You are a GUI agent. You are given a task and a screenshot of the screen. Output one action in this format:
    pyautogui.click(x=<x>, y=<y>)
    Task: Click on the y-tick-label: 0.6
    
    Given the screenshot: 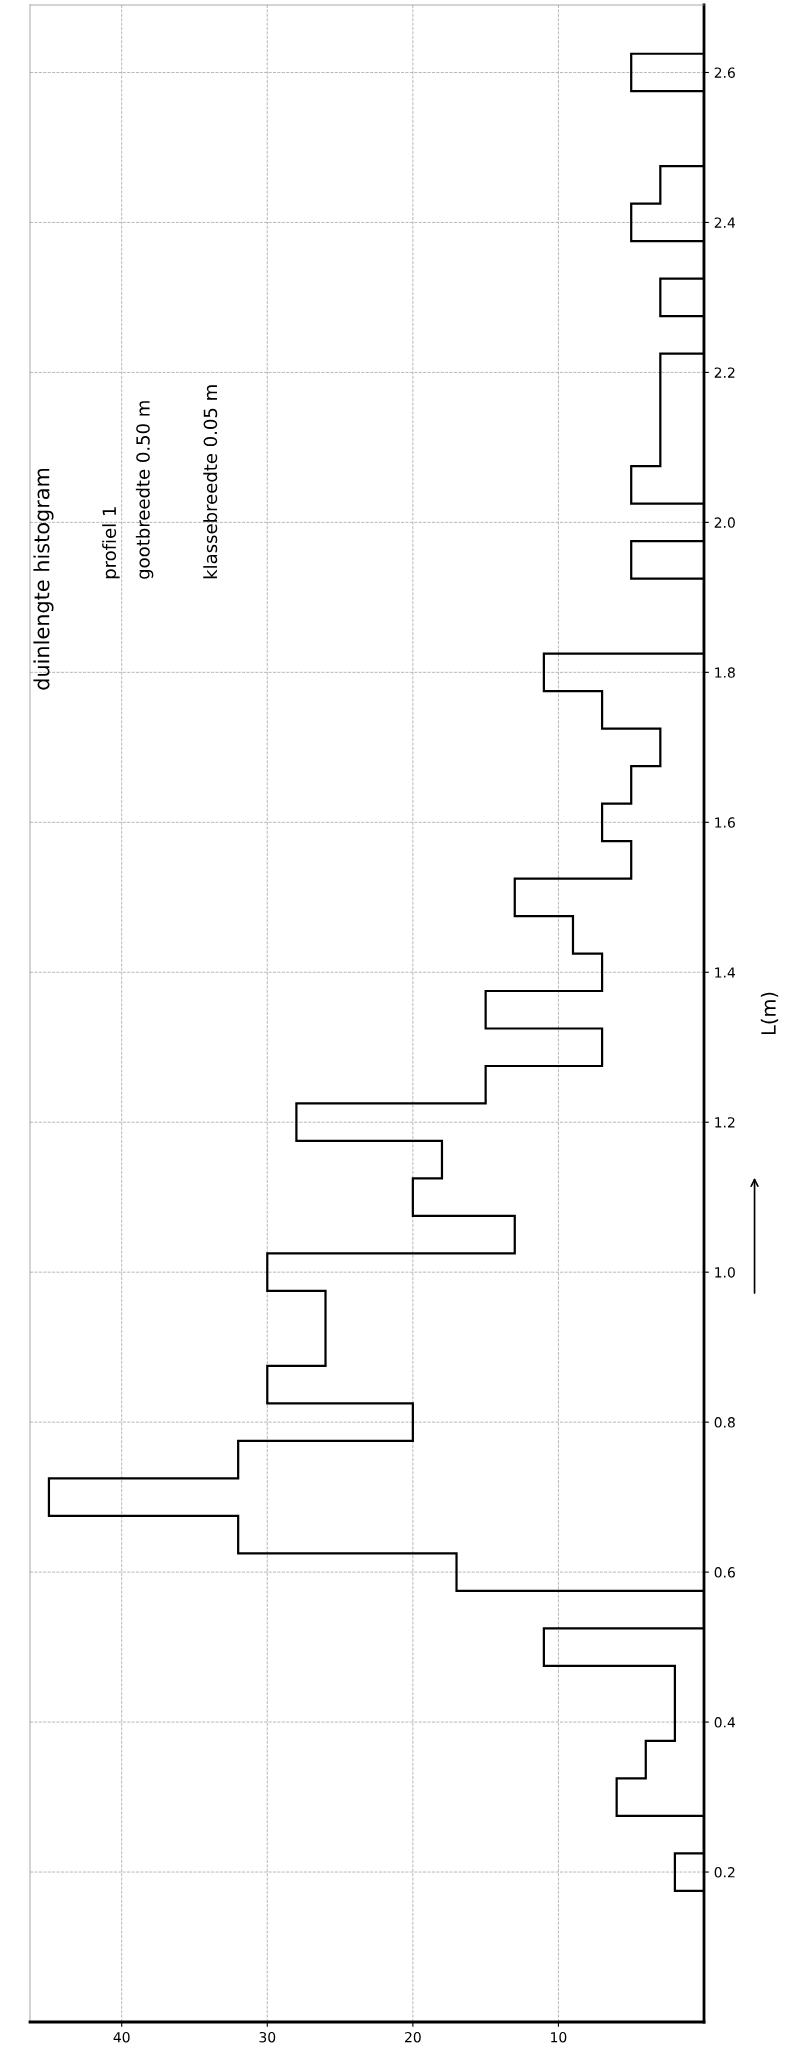 What is the action you would take?
    pyautogui.click(x=724, y=1572)
    